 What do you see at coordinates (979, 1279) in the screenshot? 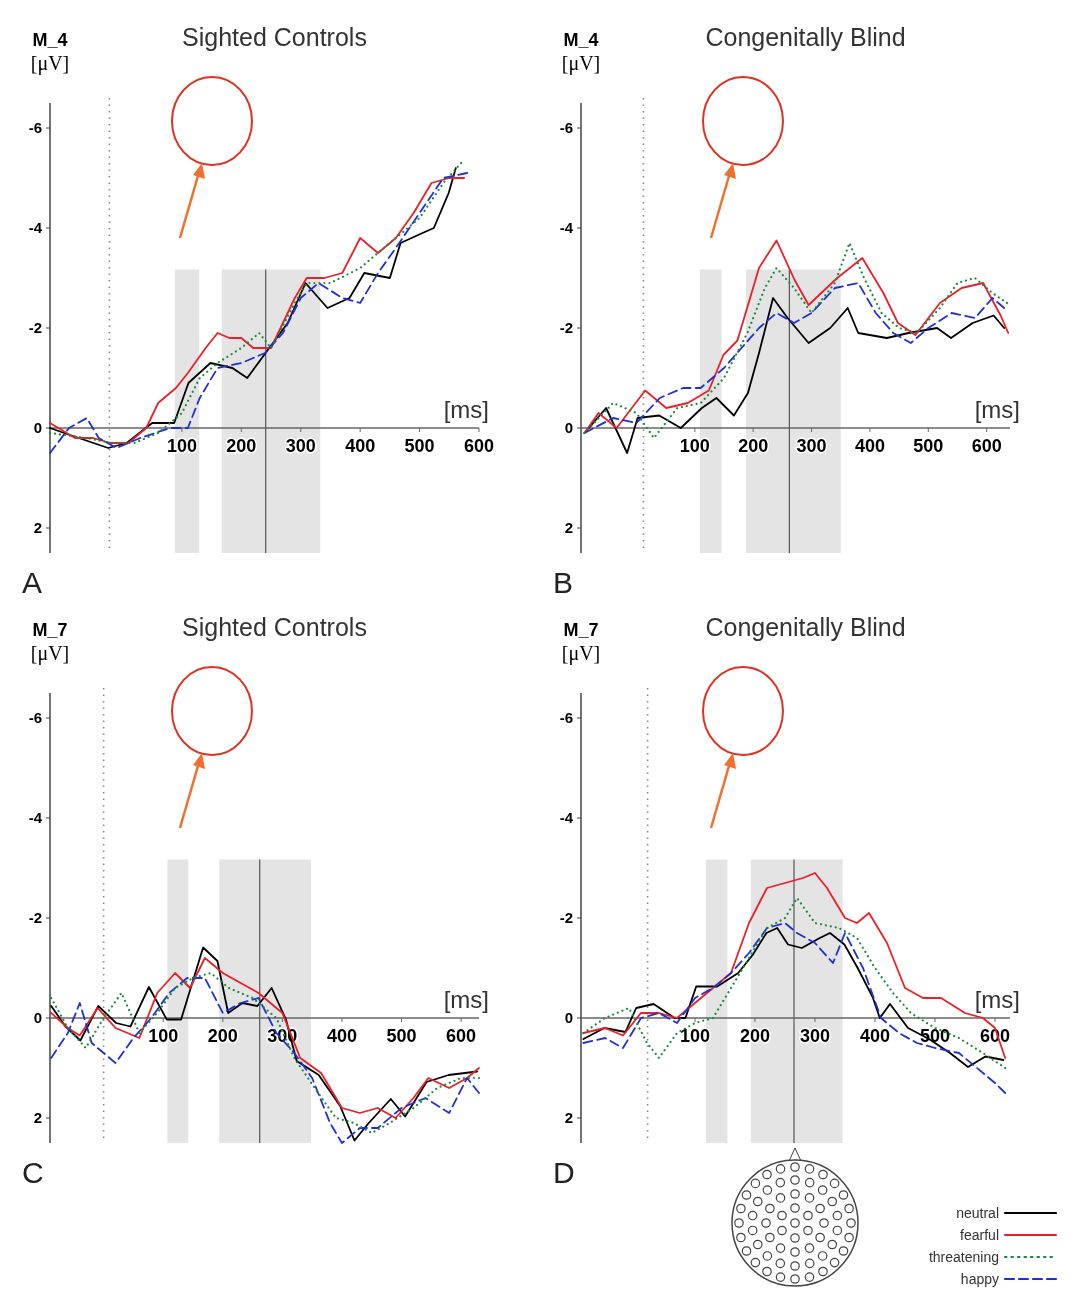
I see `legend-label: happy` at bounding box center [979, 1279].